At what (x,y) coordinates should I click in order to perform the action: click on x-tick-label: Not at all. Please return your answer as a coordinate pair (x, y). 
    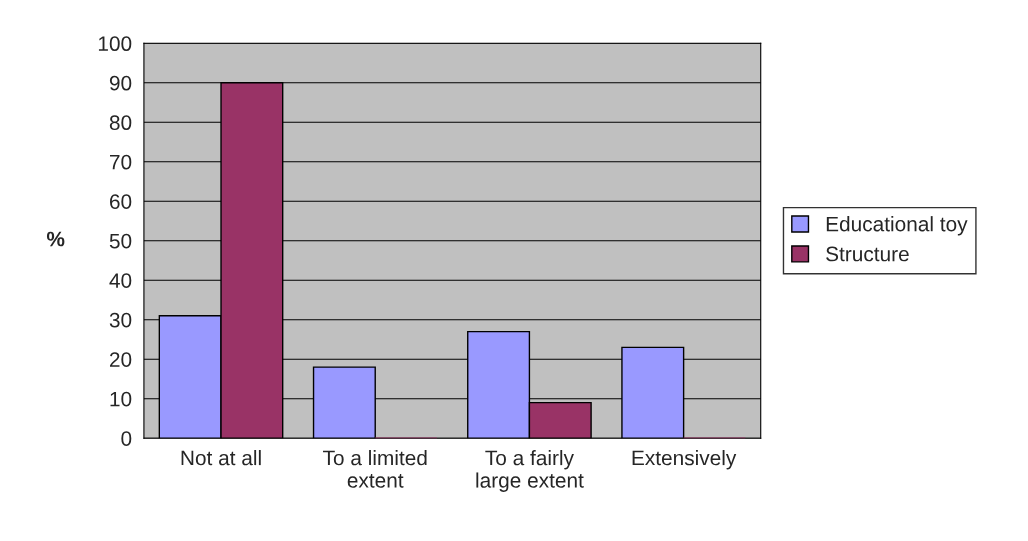
    Looking at the image, I should click on (221, 458).